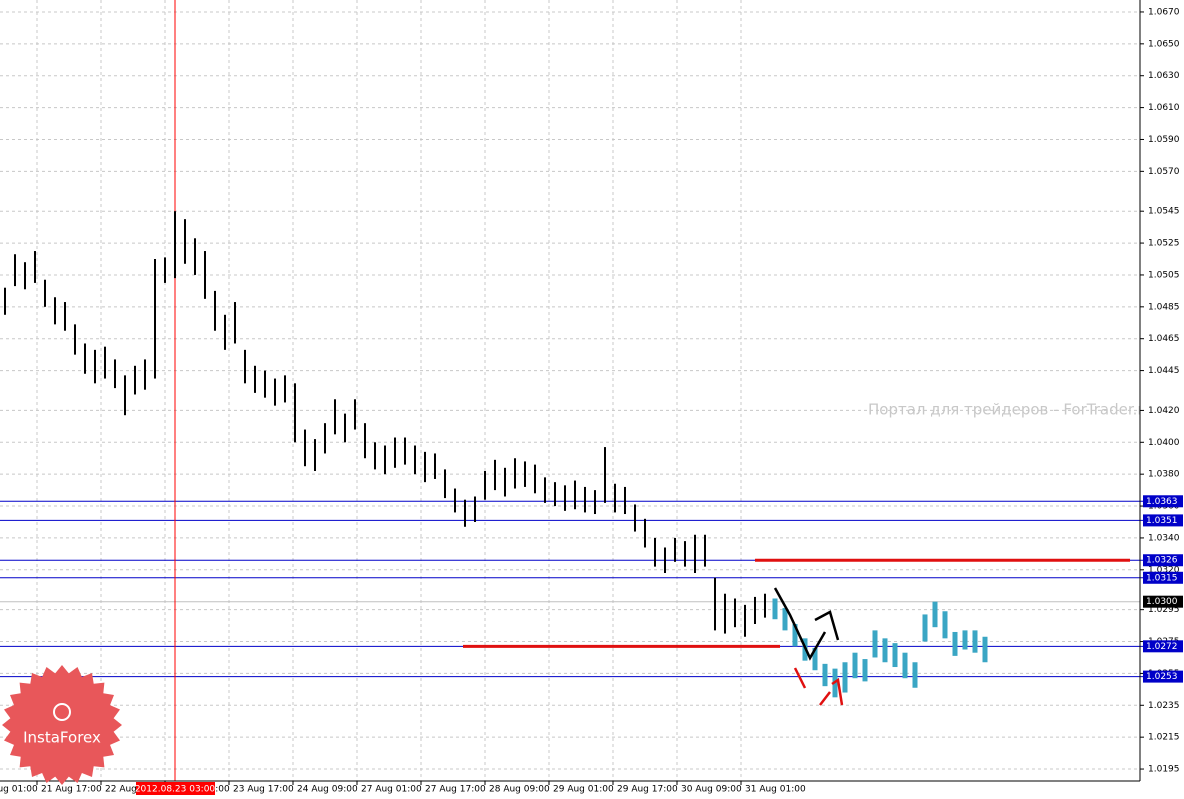 The width and height of the screenshot is (1184, 799). What do you see at coordinates (1164, 738) in the screenshot?
I see `y-tick-label: 1.0215` at bounding box center [1164, 738].